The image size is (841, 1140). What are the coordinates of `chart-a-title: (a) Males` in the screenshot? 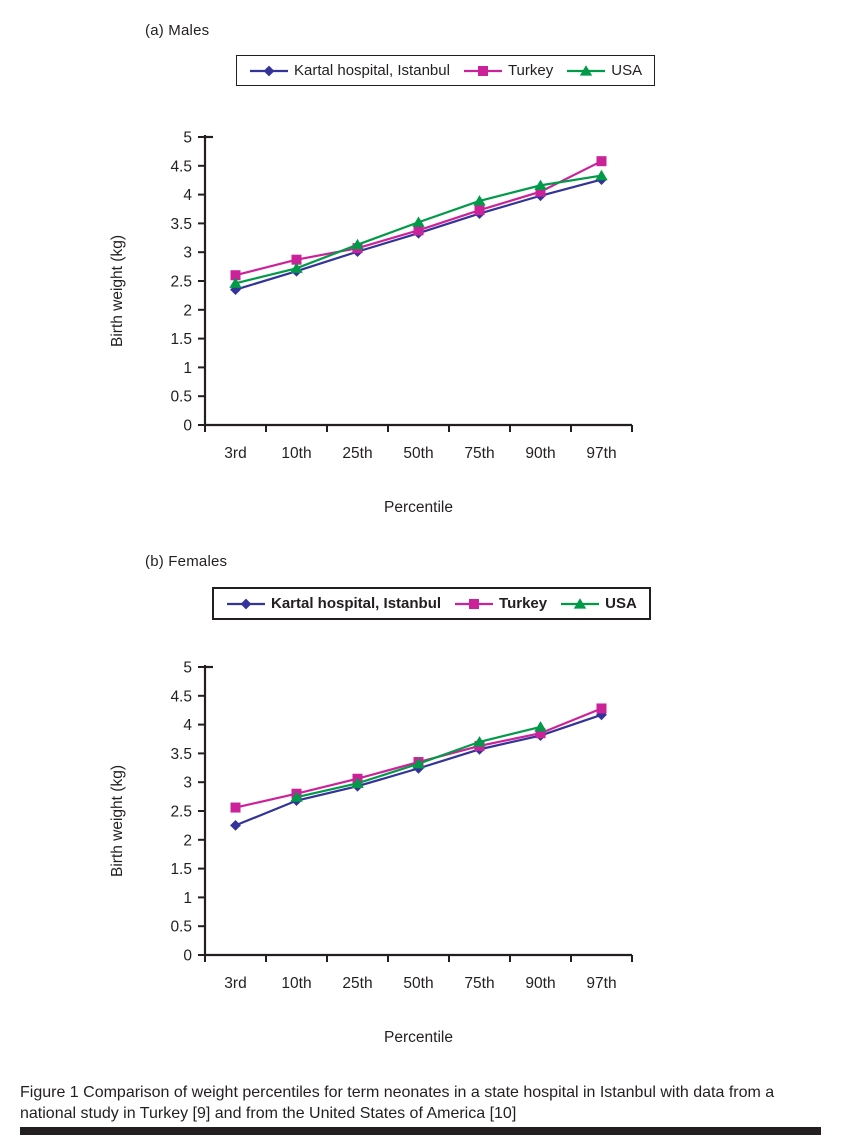 It's located at (177, 30).